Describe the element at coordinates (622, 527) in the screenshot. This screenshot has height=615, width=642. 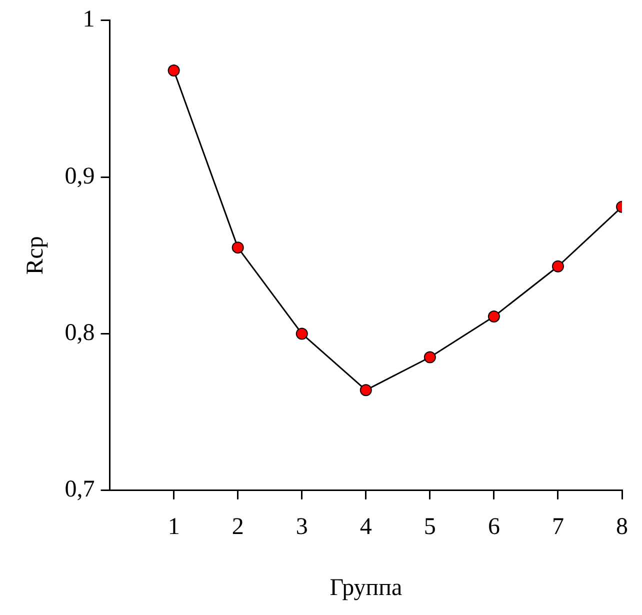
I see `x-tick-label: 8` at that location.